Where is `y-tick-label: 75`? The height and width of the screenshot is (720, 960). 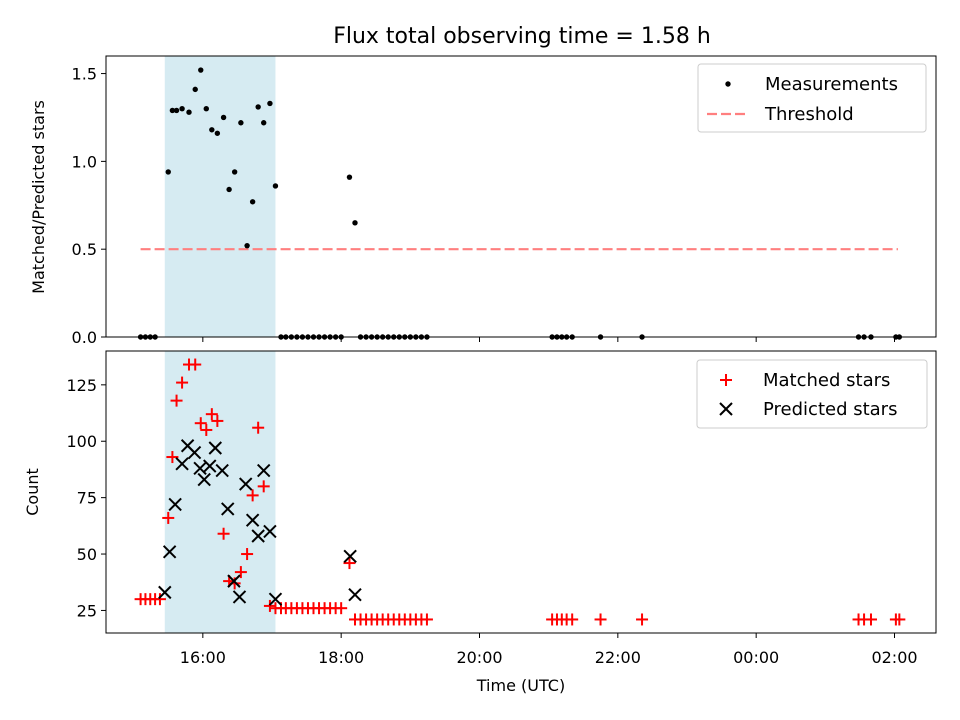
y-tick-label: 75 is located at coordinates (87, 498).